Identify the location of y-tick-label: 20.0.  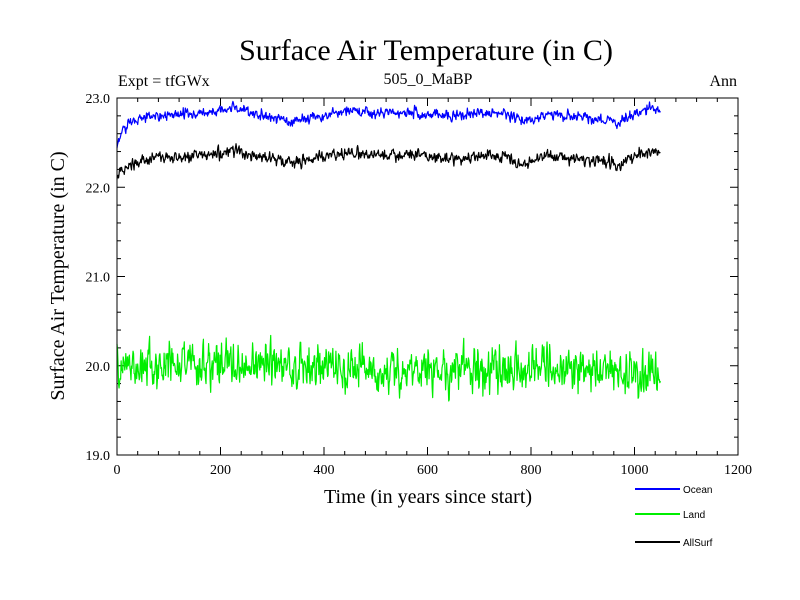
(98, 367).